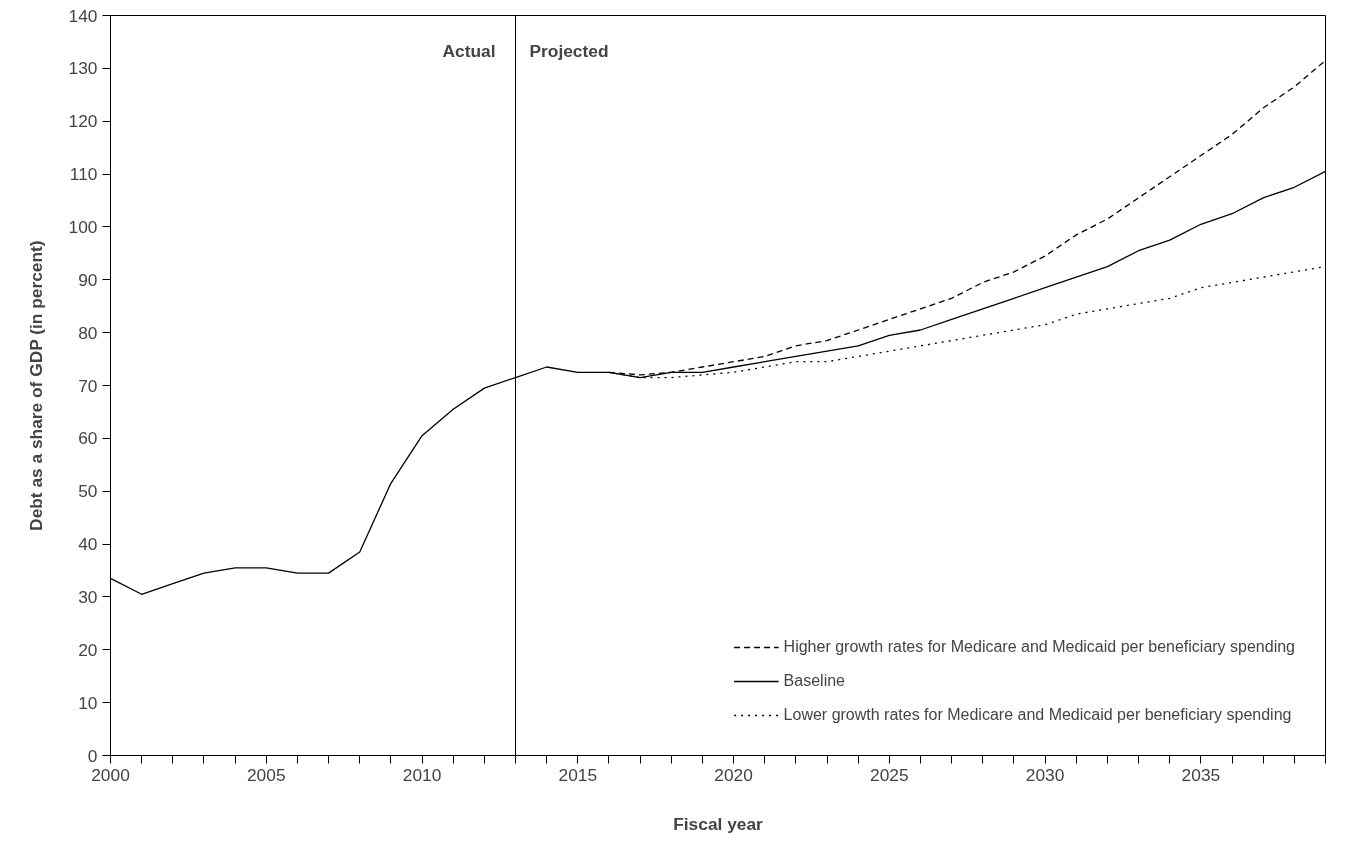 The width and height of the screenshot is (1355, 852). Describe the element at coordinates (88, 385) in the screenshot. I see `y-tick-label: 70` at that location.